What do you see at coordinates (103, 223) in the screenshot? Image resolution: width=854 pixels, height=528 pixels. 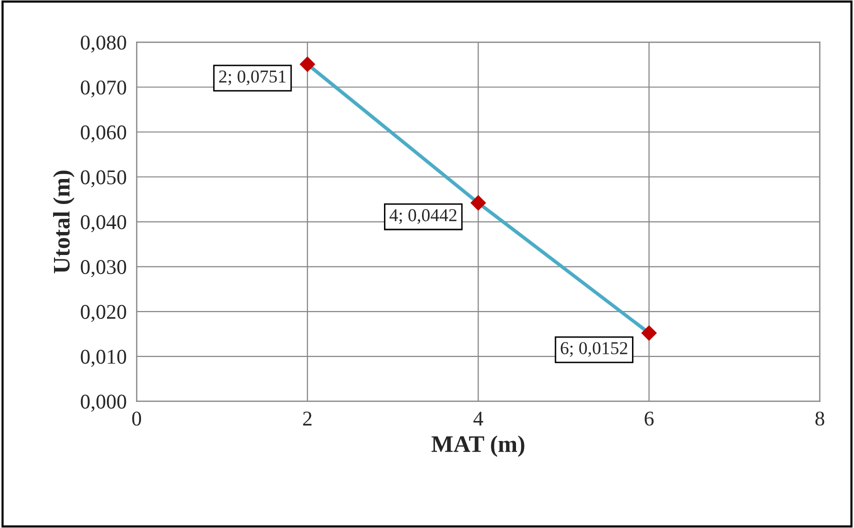 I see `y-tick-label: 0,040` at bounding box center [103, 223].